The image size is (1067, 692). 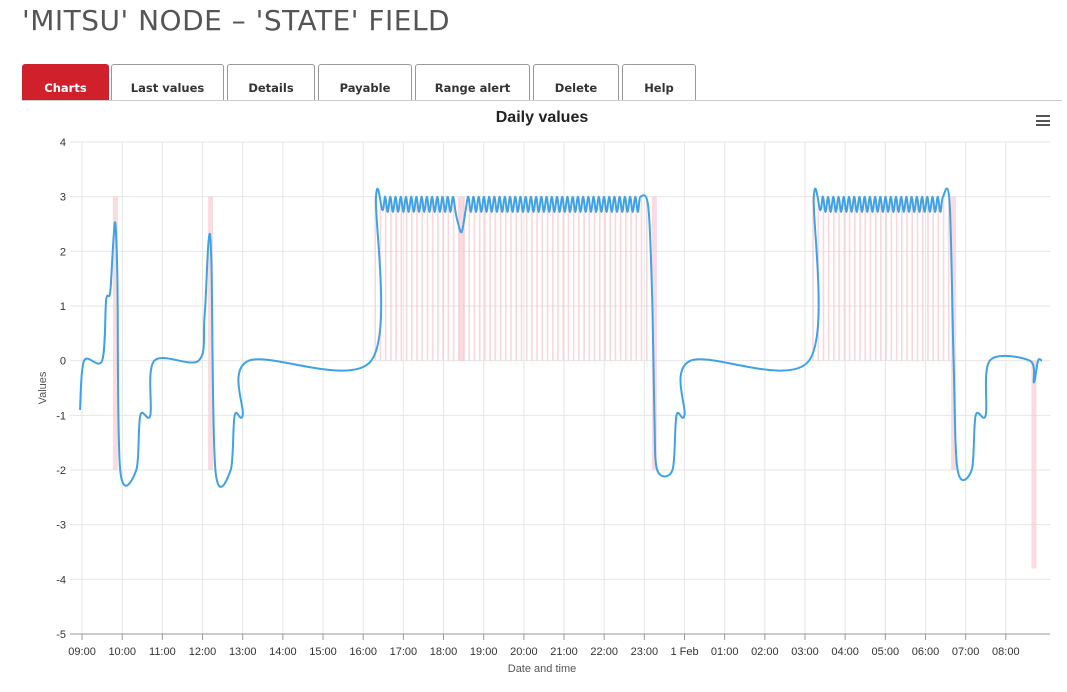 What do you see at coordinates (243, 652) in the screenshot?
I see `x-tick-label: 13:00` at bounding box center [243, 652].